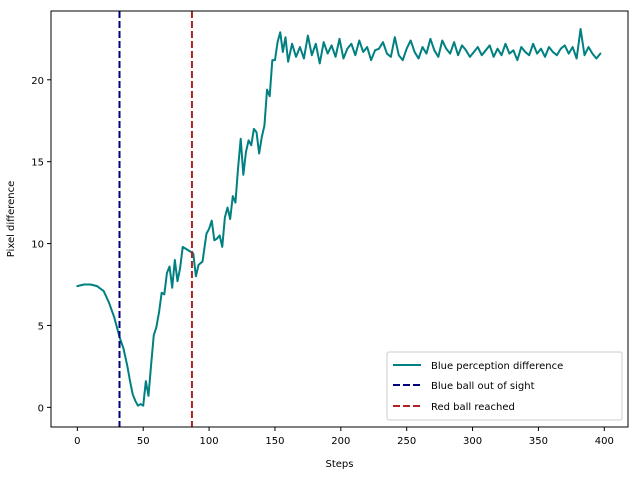  Describe the element at coordinates (340, 441) in the screenshot. I see `x-tick-label: 200` at that location.